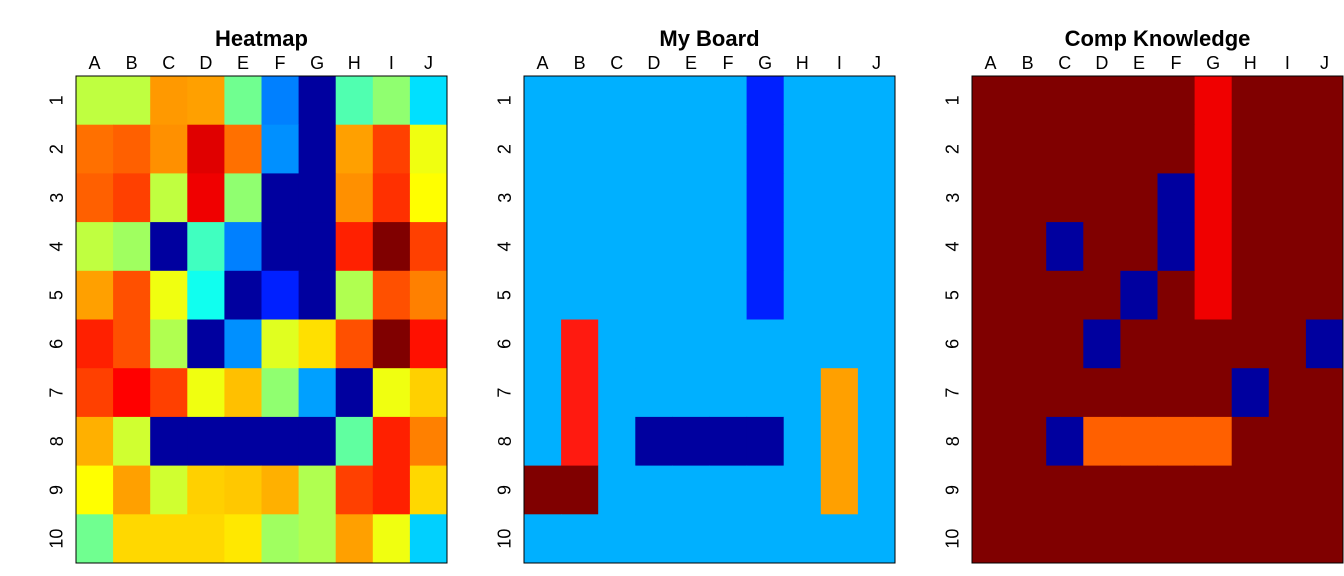  I want to click on row-label: 8, so click(953, 441).